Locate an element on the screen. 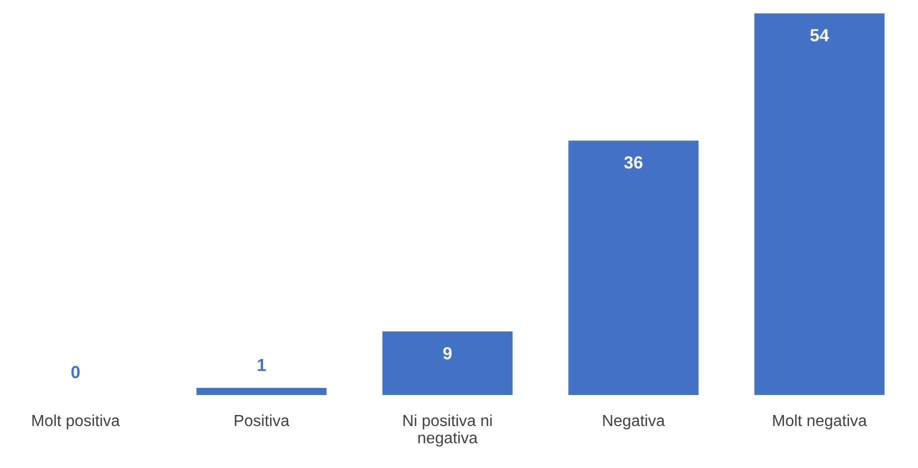 This screenshot has height=468, width=918. x-tick-label: Molt positiva is located at coordinates (76, 422).